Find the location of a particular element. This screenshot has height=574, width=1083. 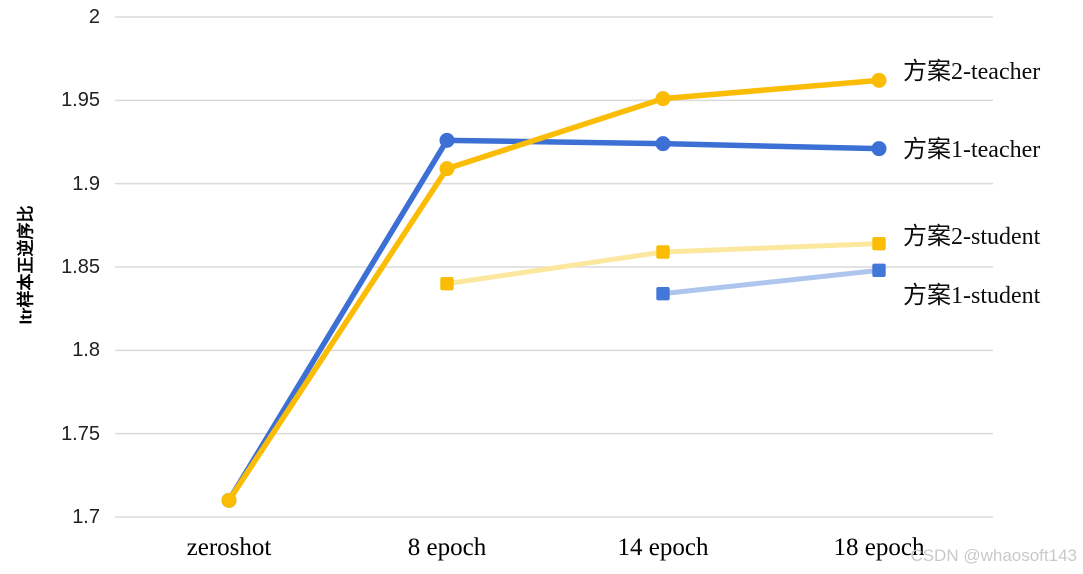

y-tick-label: 1.85 is located at coordinates (80, 267).